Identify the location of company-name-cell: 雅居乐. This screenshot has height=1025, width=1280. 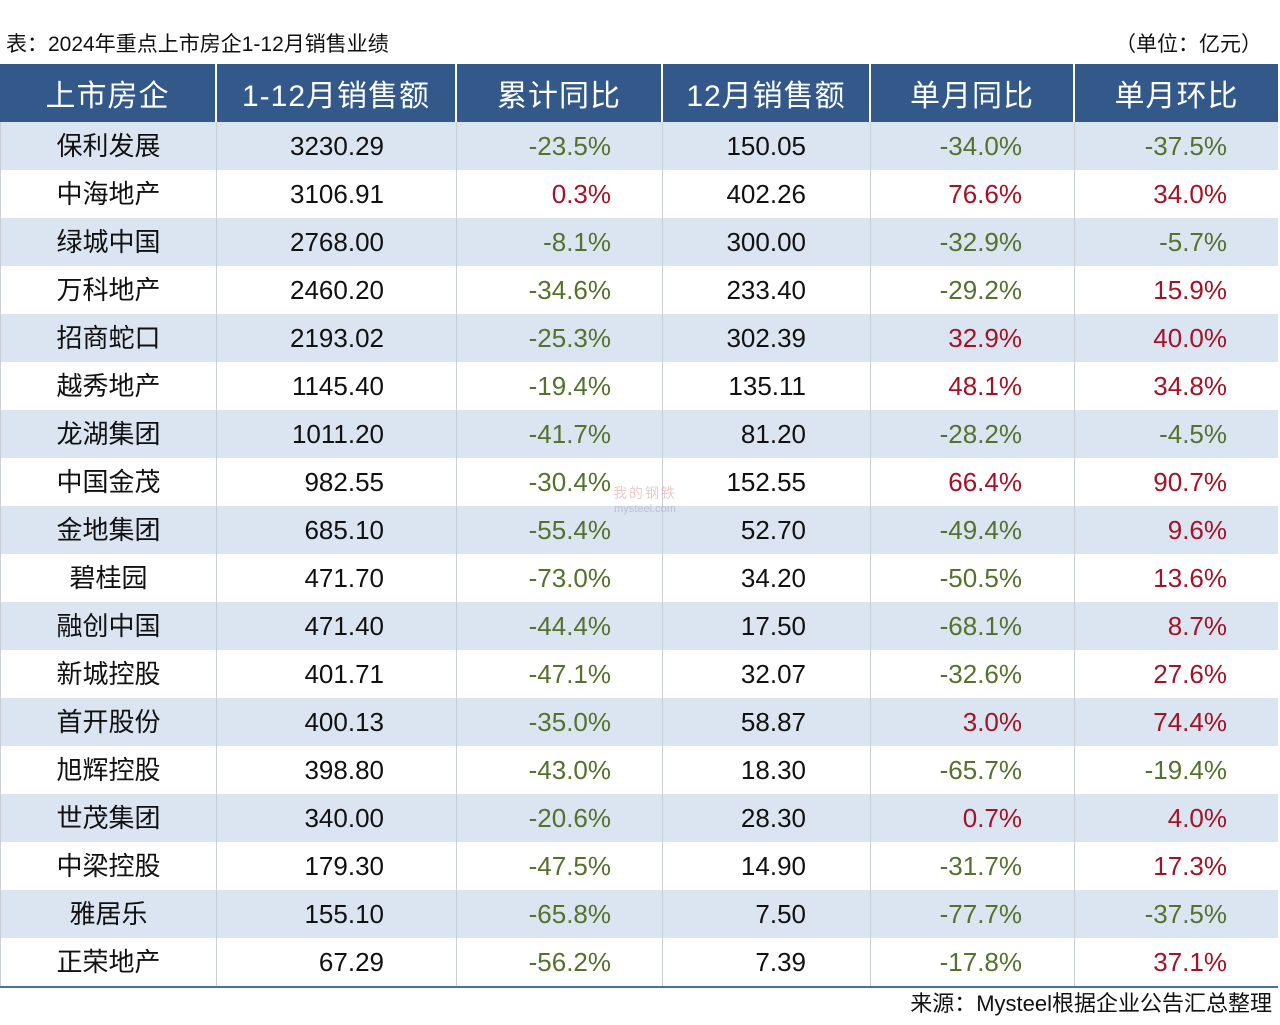
(108, 914).